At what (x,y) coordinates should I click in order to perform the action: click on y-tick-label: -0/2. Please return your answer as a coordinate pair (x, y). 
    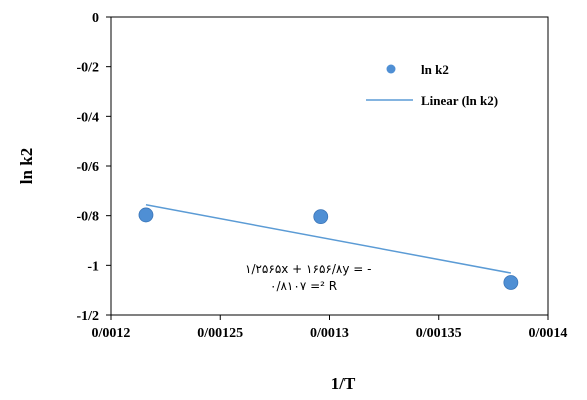
    Looking at the image, I should click on (87, 68).